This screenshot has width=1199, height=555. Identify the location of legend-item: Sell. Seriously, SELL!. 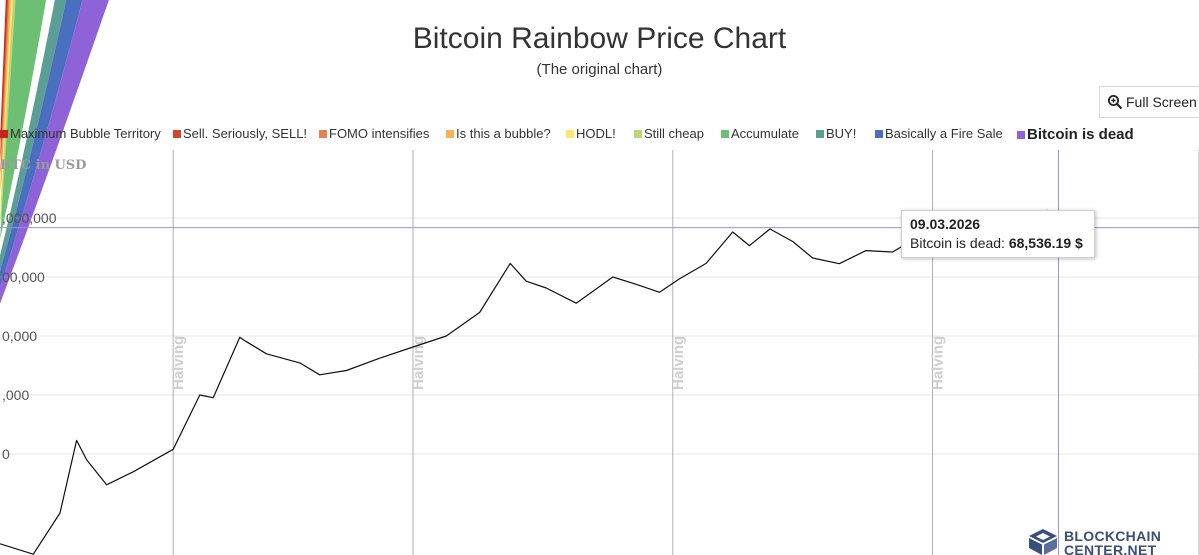
(240, 133).